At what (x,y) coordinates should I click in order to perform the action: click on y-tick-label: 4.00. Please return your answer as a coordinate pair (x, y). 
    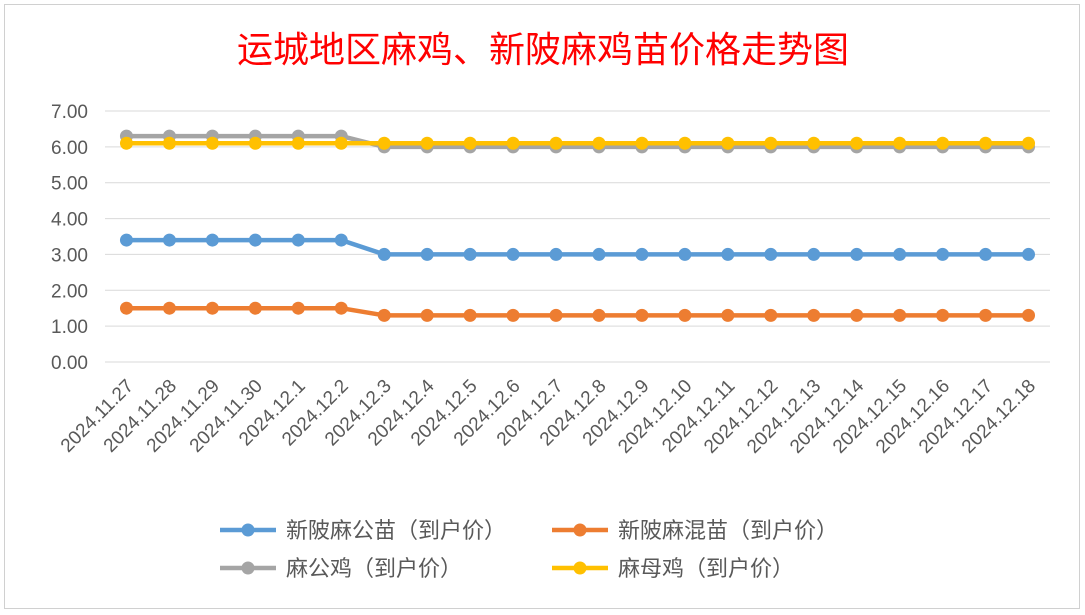
    Looking at the image, I should click on (69, 220).